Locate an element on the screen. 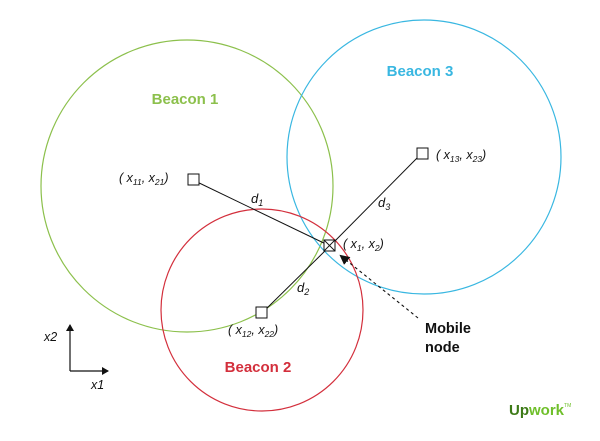  distance-label-2: d2 is located at coordinates (303, 288).